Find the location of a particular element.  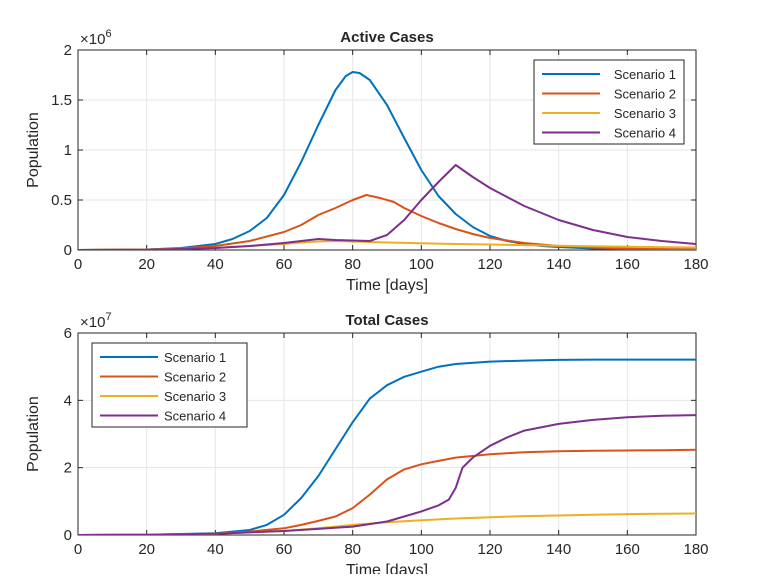

chart-title: Active Cases is located at coordinates (386, 37).